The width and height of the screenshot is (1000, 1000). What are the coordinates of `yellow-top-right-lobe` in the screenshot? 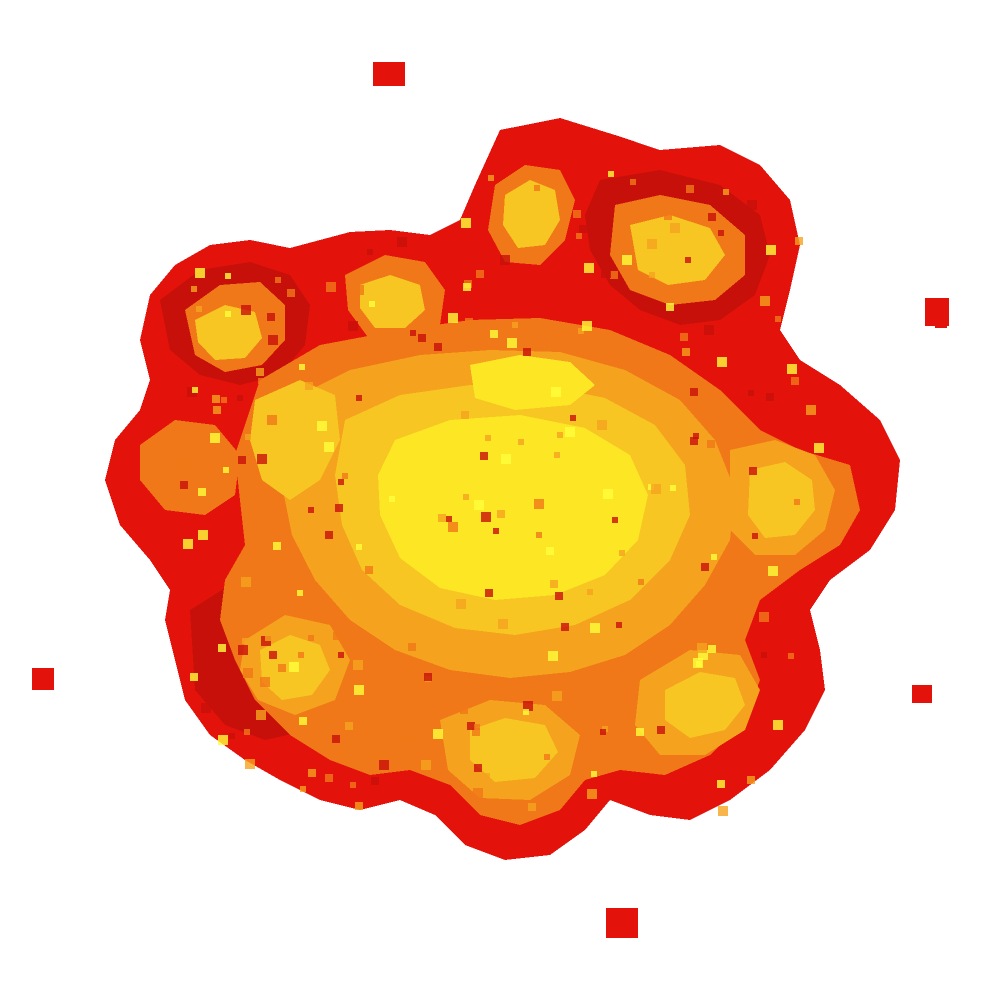 It's located at (677, 250).